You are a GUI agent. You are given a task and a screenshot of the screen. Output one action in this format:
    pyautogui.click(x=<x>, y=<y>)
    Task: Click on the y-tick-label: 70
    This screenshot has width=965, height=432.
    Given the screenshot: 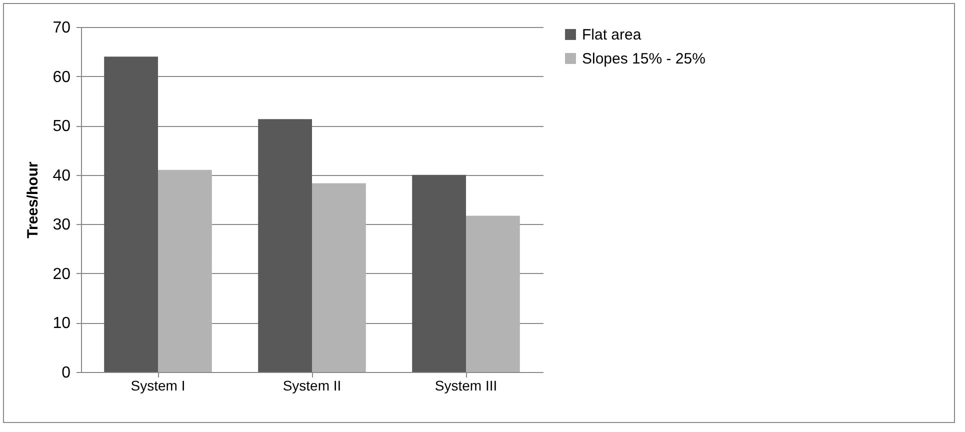 What is the action you would take?
    pyautogui.click(x=61, y=28)
    